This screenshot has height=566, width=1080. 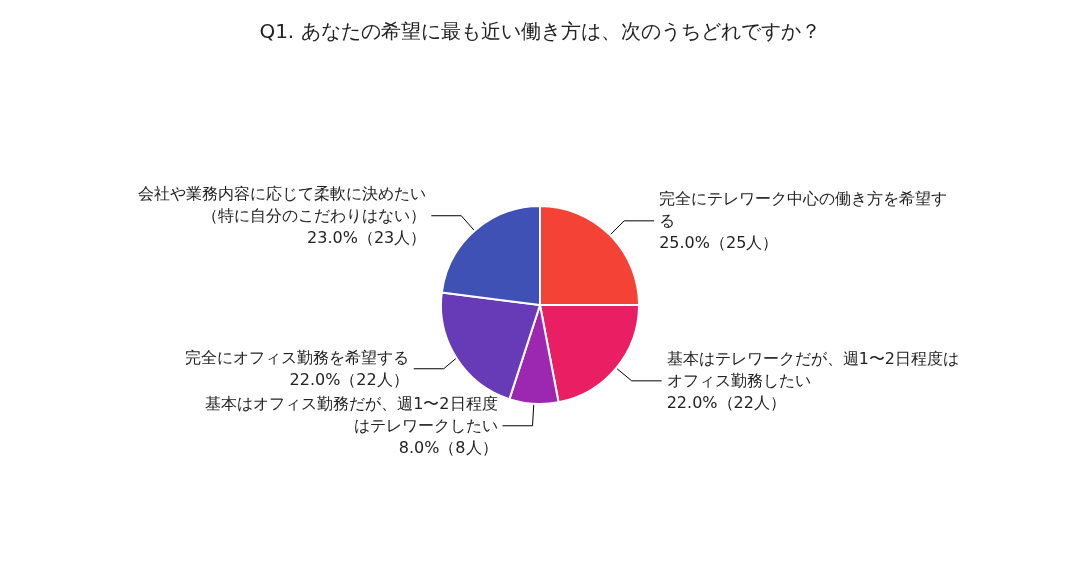 I want to click on slice-label: 完全にオフィス勤務を希望する, so click(x=296, y=358).